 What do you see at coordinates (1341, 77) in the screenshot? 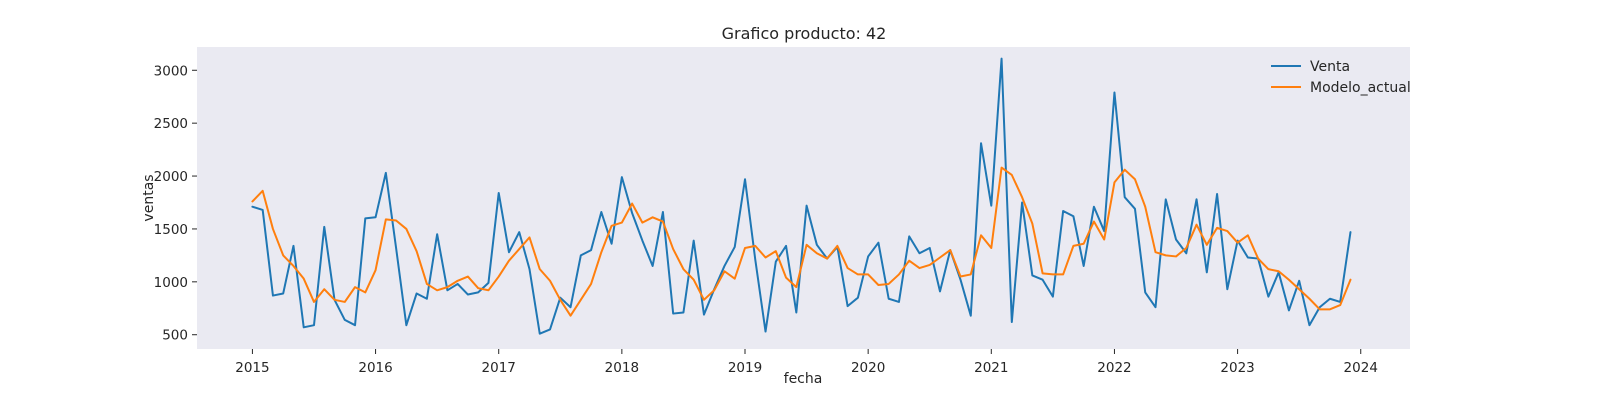
I see `legend: Venta Modelo_actual` at bounding box center [1341, 77].